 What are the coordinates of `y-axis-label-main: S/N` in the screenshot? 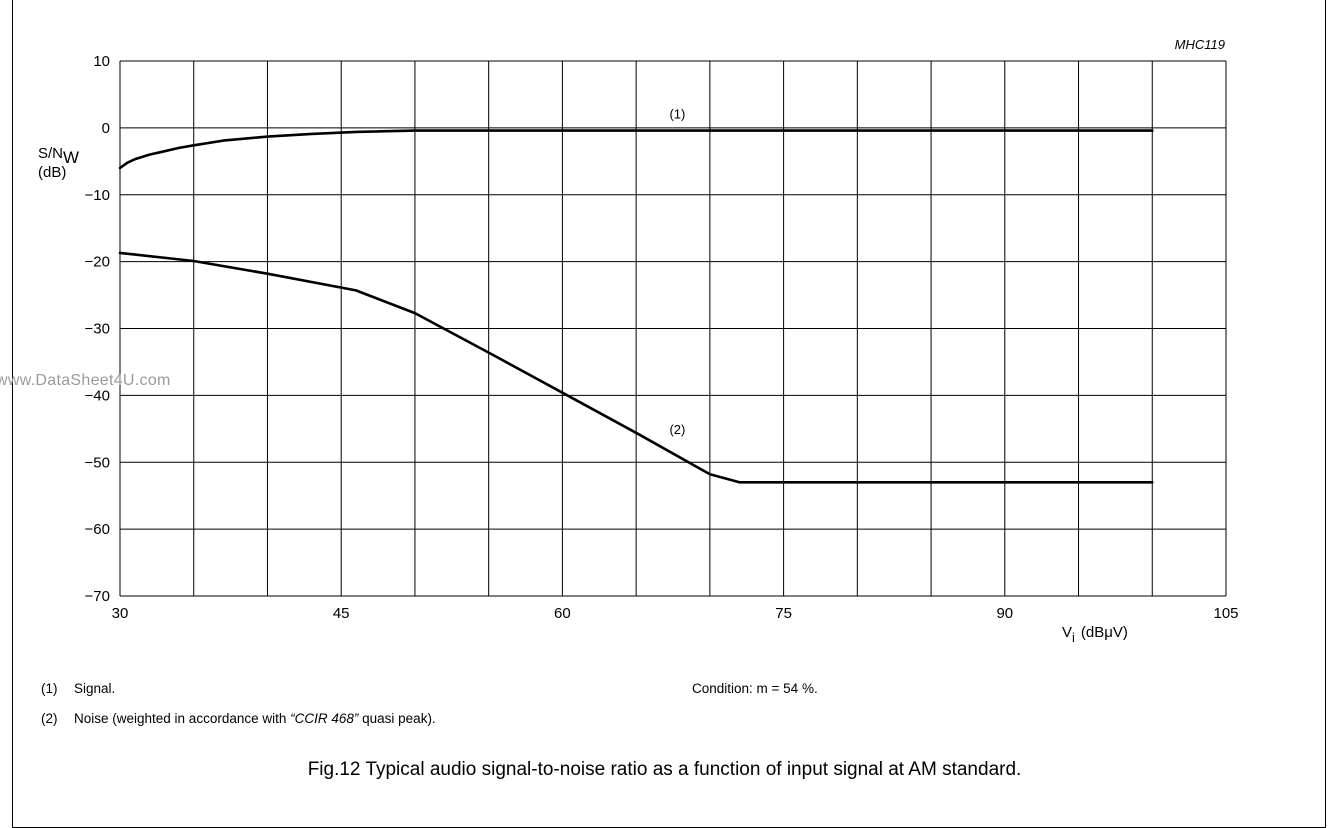 It's located at (50, 153).